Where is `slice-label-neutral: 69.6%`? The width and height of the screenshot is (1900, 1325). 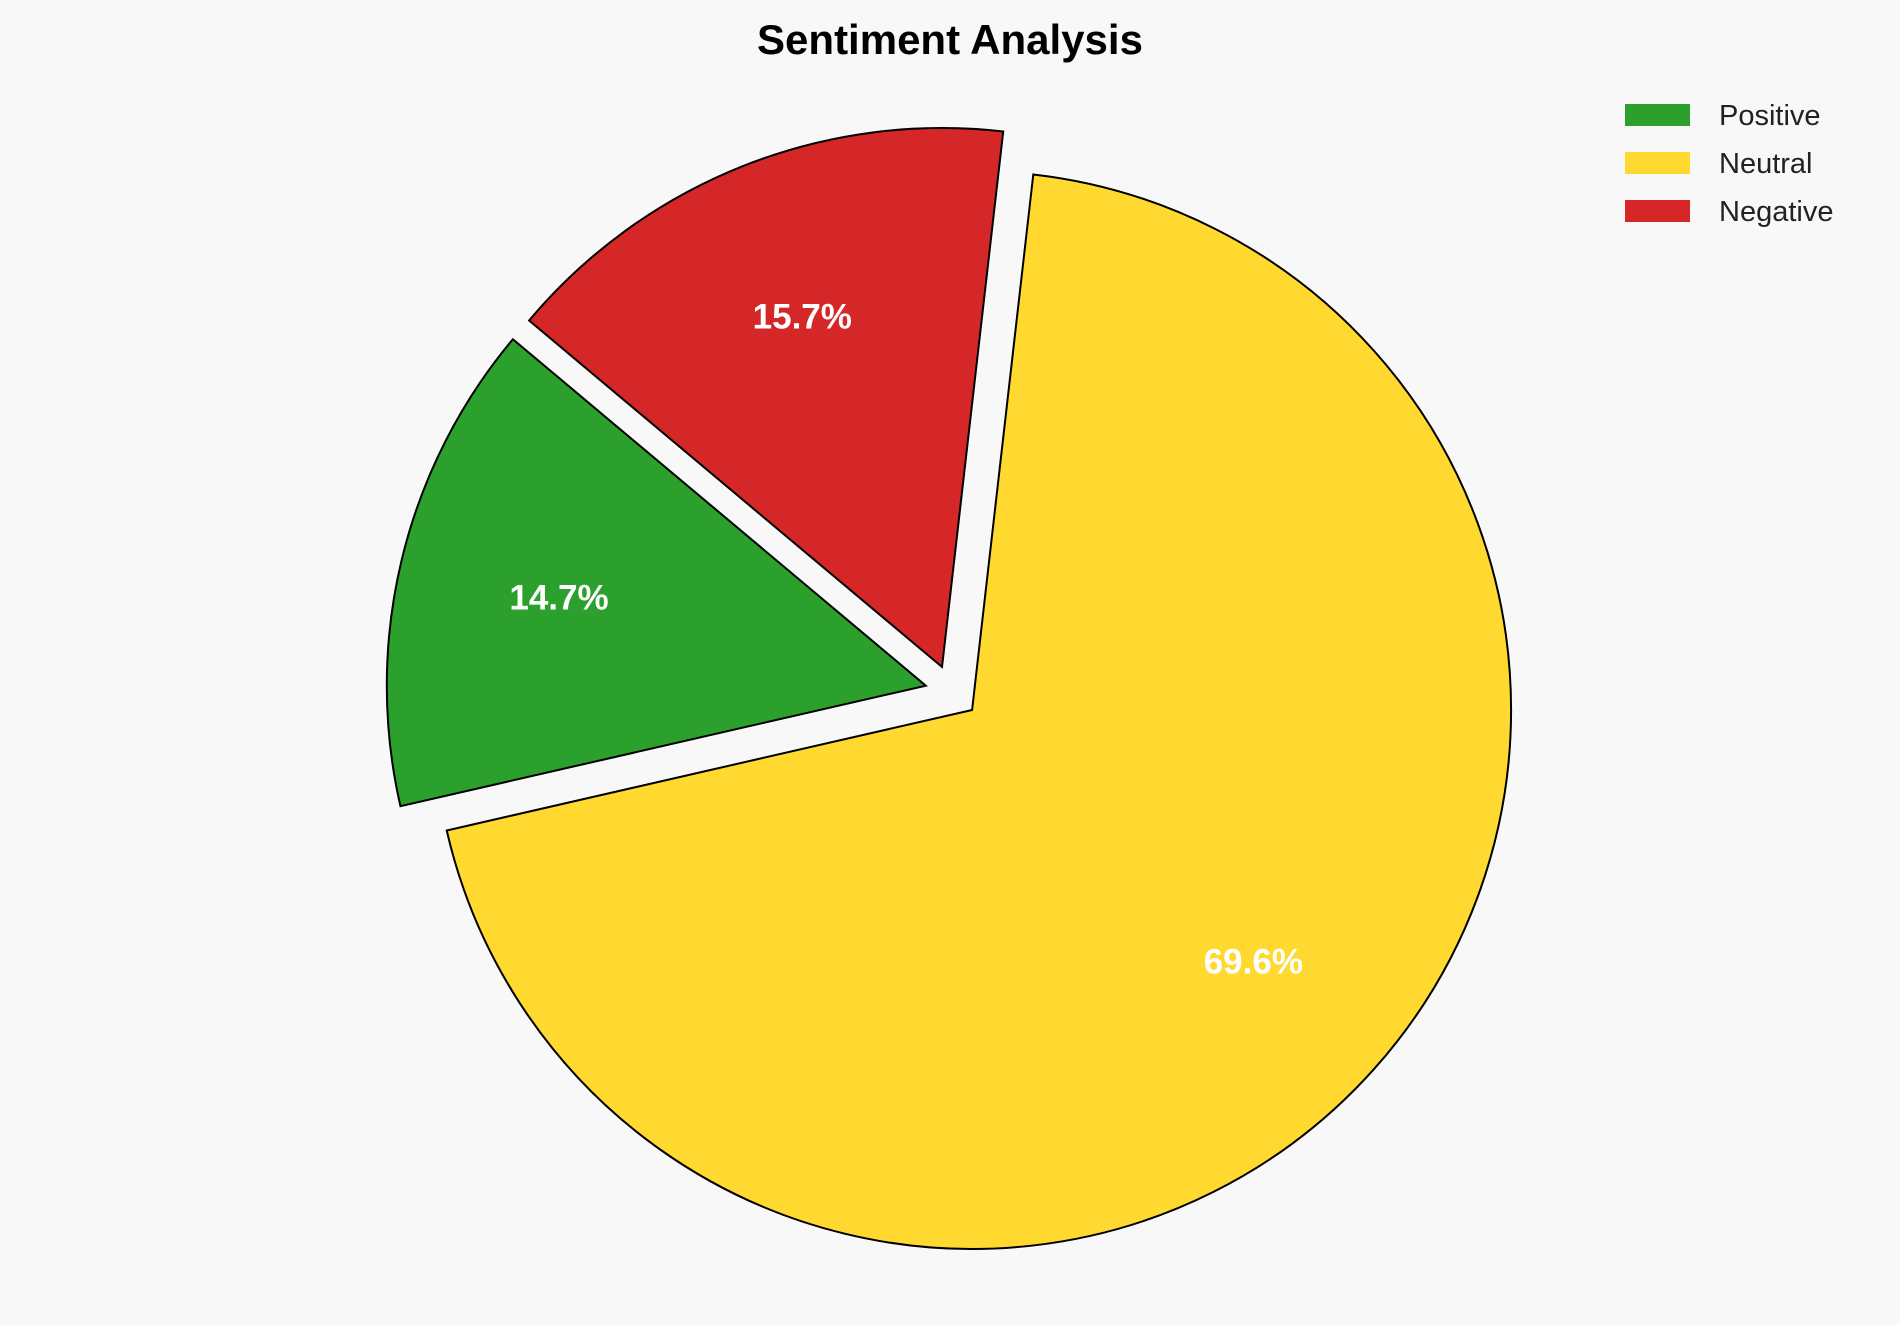 slice-label-neutral: 69.6% is located at coordinates (1253, 961).